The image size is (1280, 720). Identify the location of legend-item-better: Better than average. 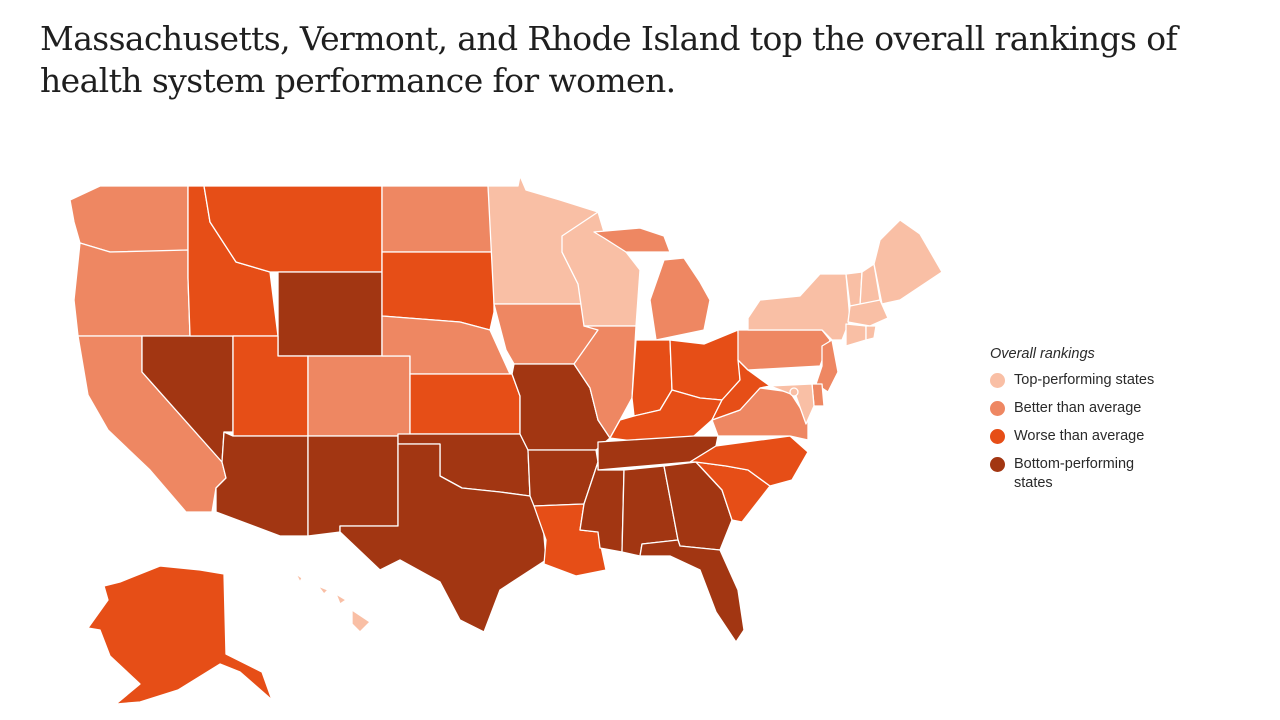
(1090, 408).